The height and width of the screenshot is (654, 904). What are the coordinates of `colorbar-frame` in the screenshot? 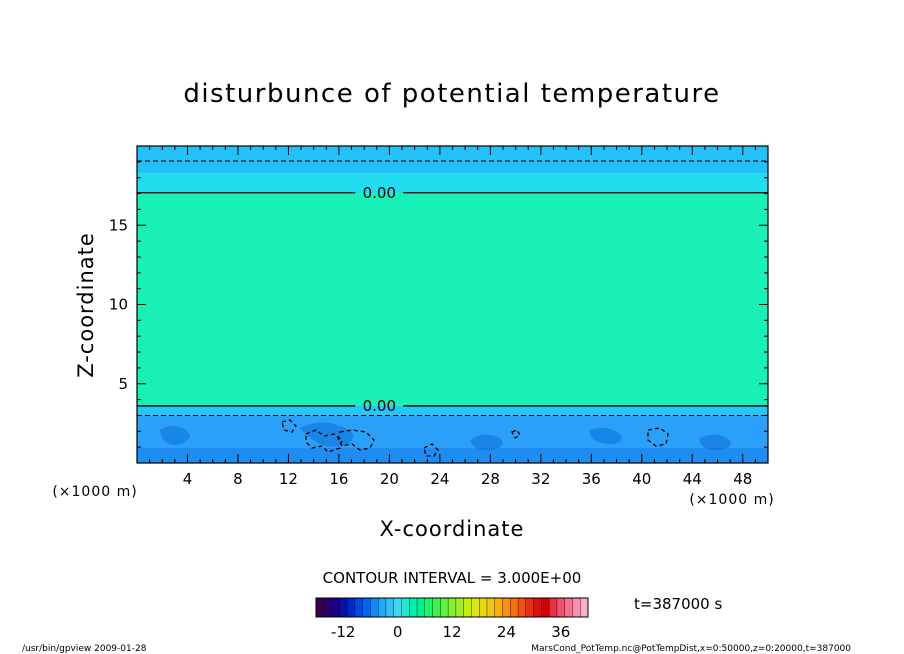 It's located at (452, 607).